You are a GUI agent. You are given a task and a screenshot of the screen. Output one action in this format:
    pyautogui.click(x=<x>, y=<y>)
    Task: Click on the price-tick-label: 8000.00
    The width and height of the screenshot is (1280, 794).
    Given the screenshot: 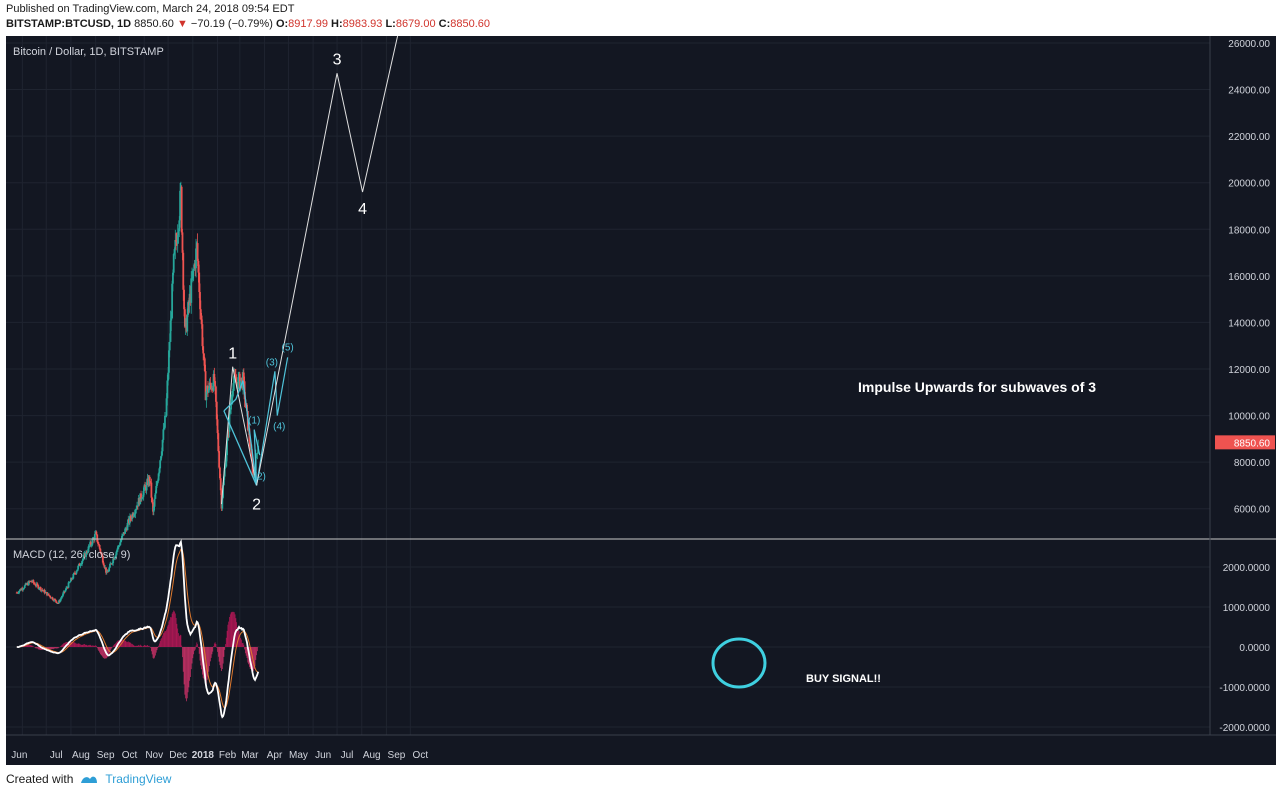 What is the action you would take?
    pyautogui.click(x=1252, y=463)
    